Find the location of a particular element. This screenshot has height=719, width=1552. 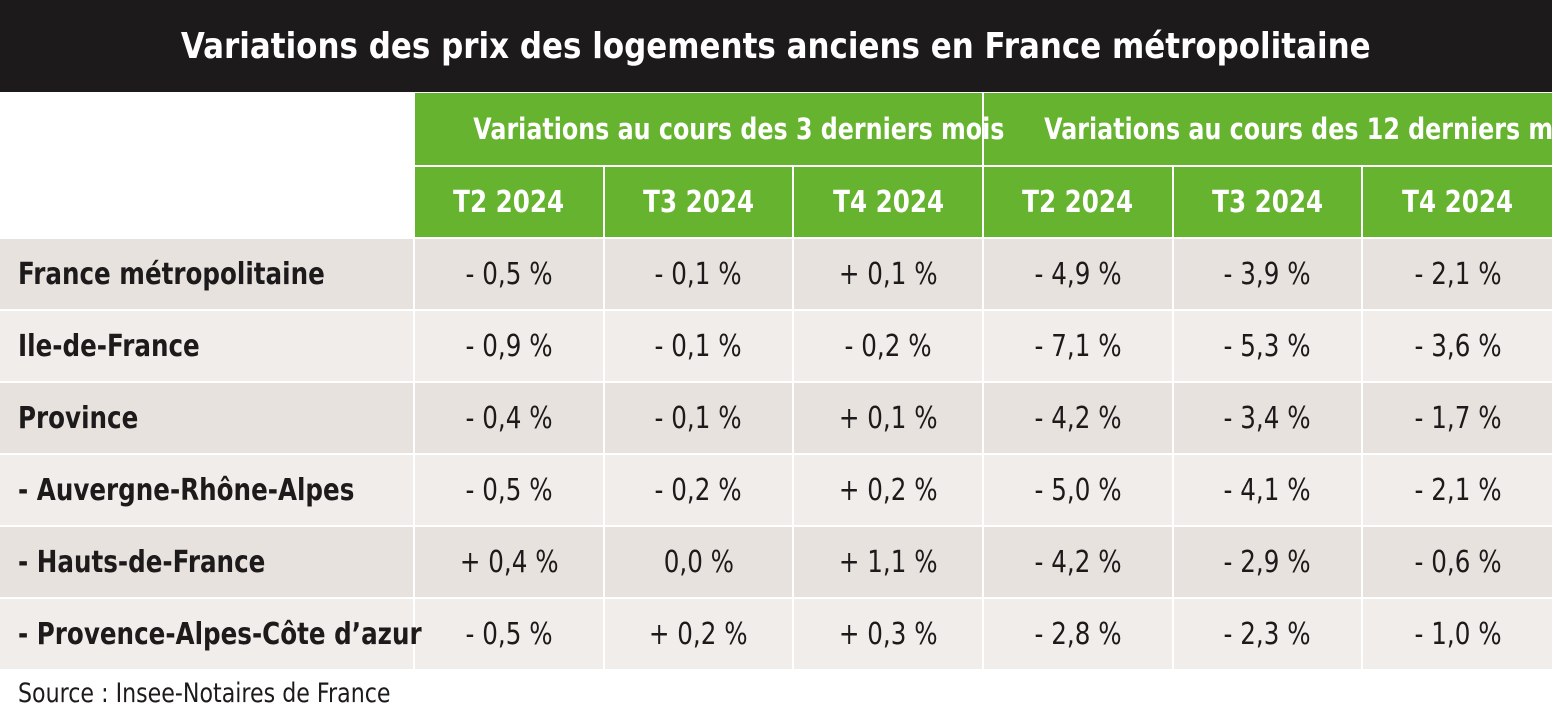

group-header-label: Variations au cours des 12 derniers mois is located at coordinates (1298, 129).